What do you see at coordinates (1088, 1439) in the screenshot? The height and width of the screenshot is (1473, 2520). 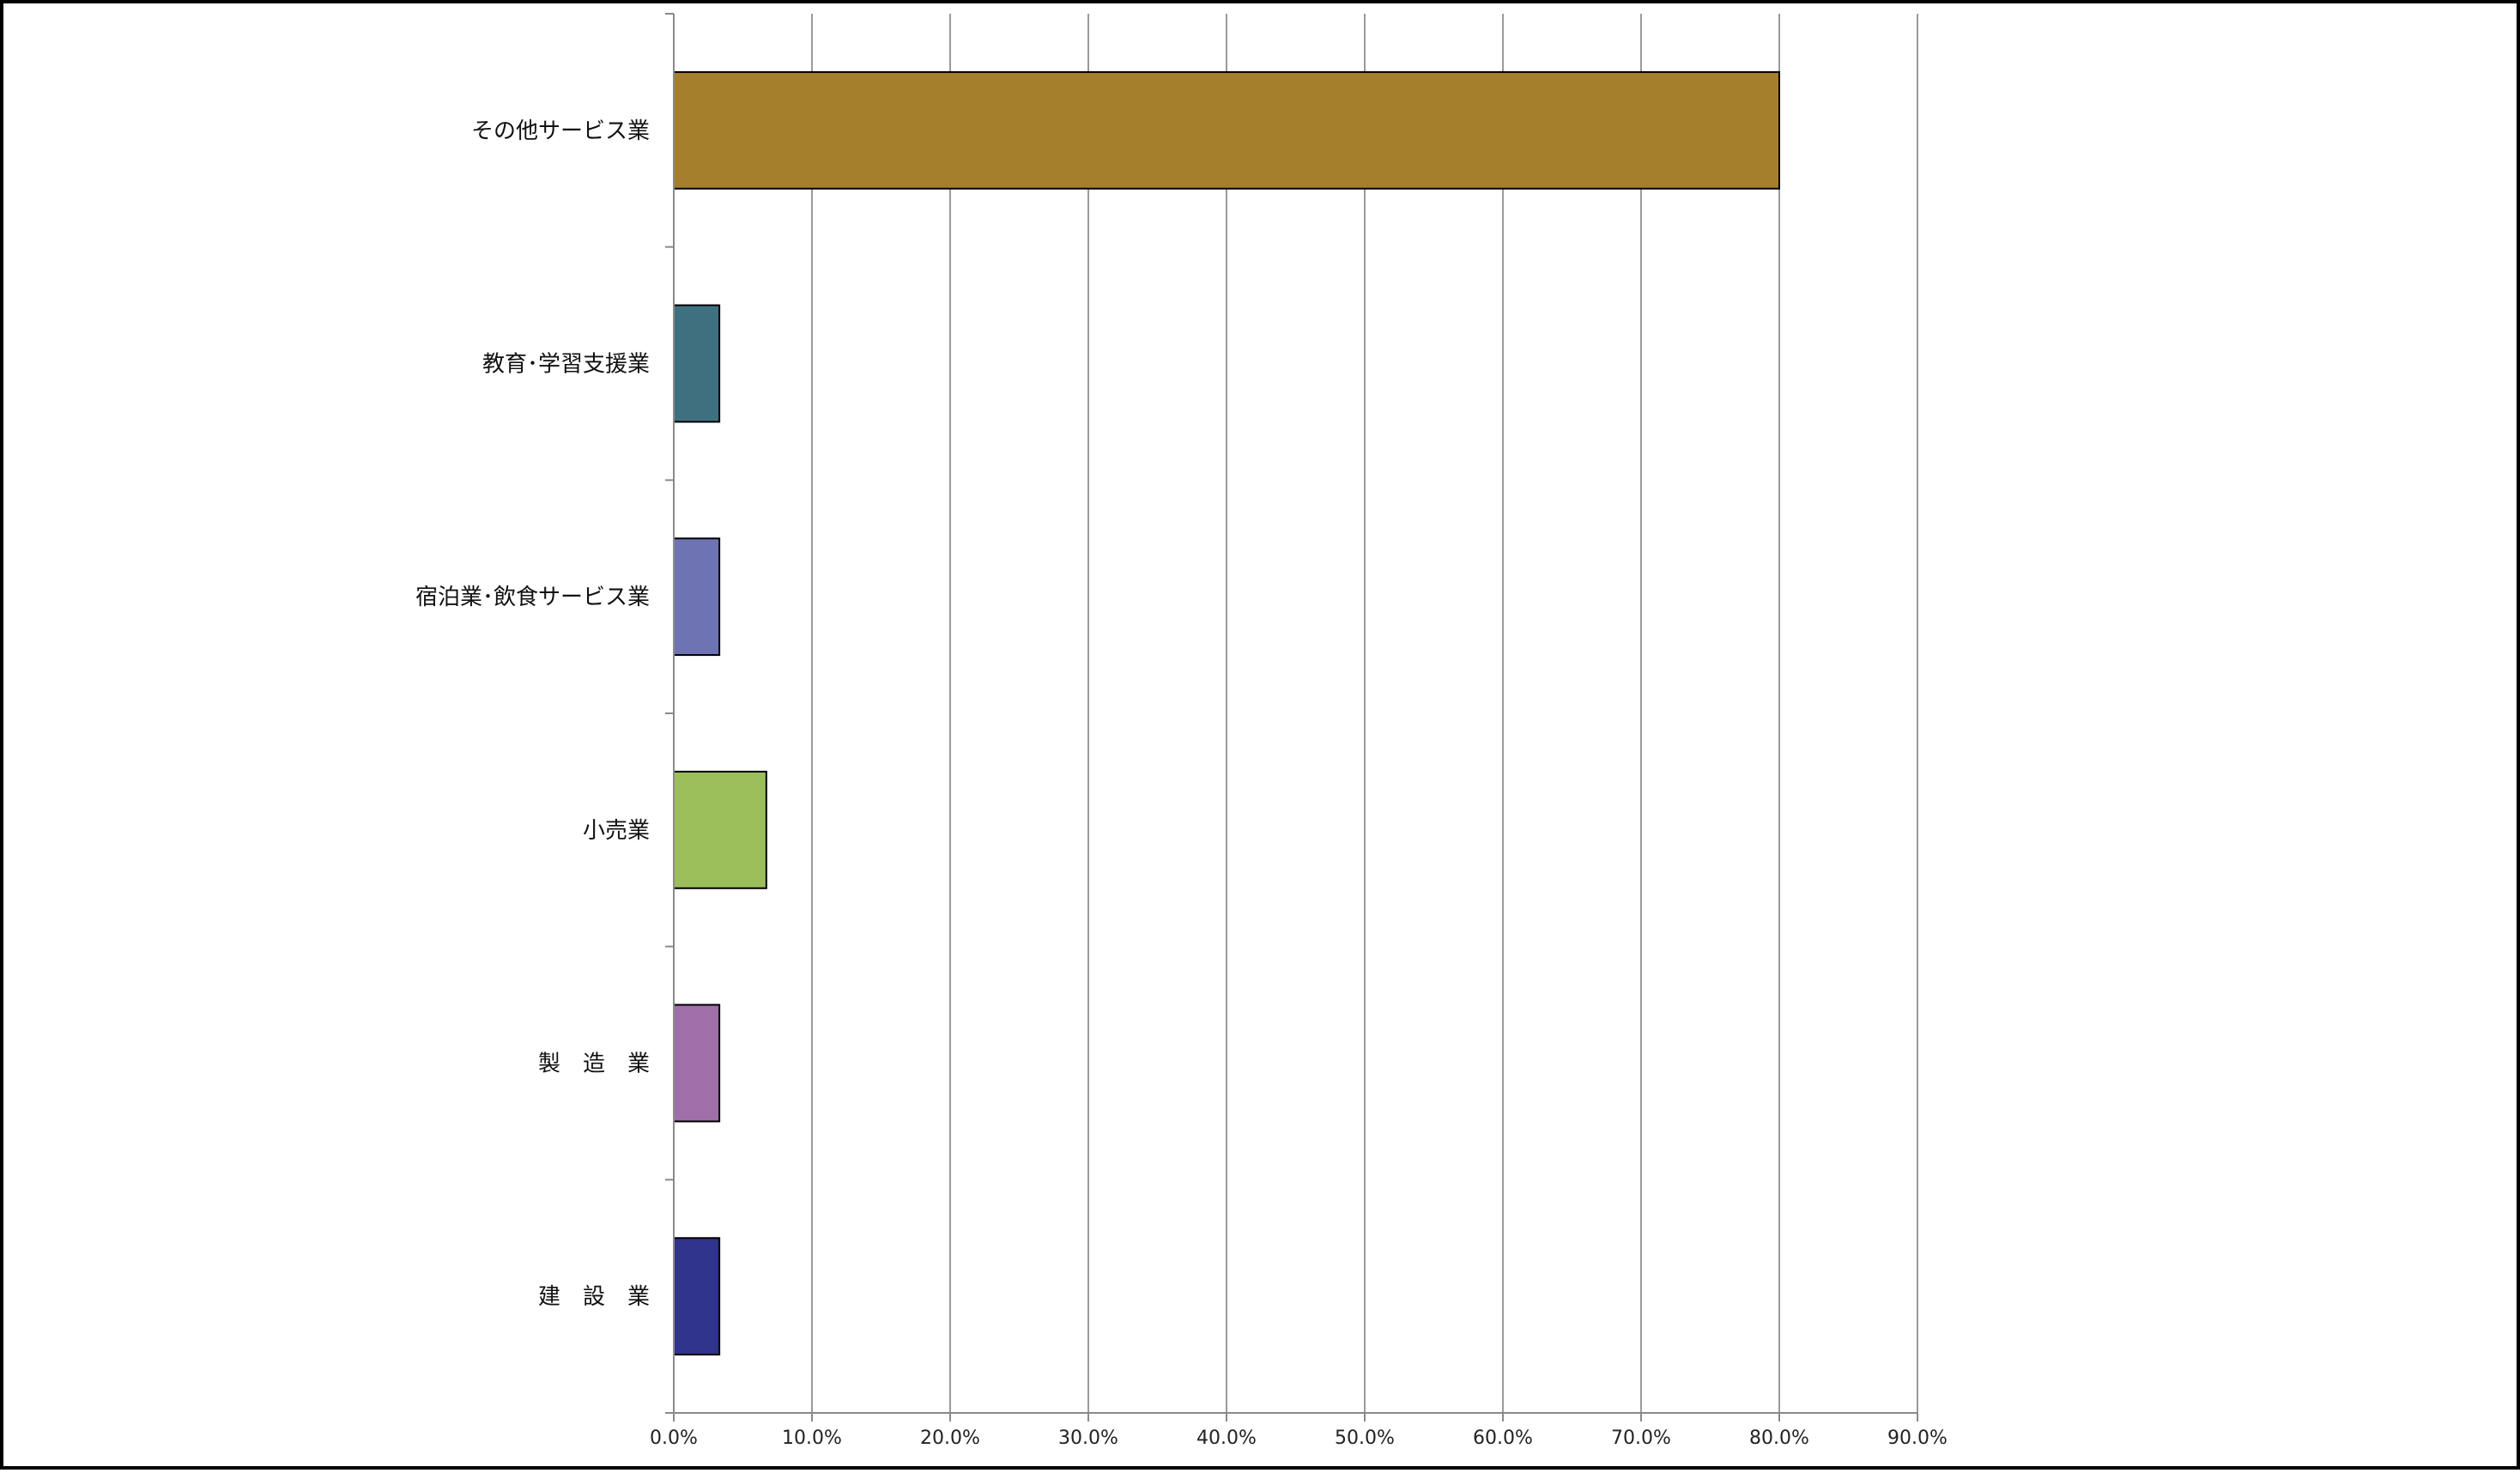 I see `x-tick-label: 30.0%` at bounding box center [1088, 1439].